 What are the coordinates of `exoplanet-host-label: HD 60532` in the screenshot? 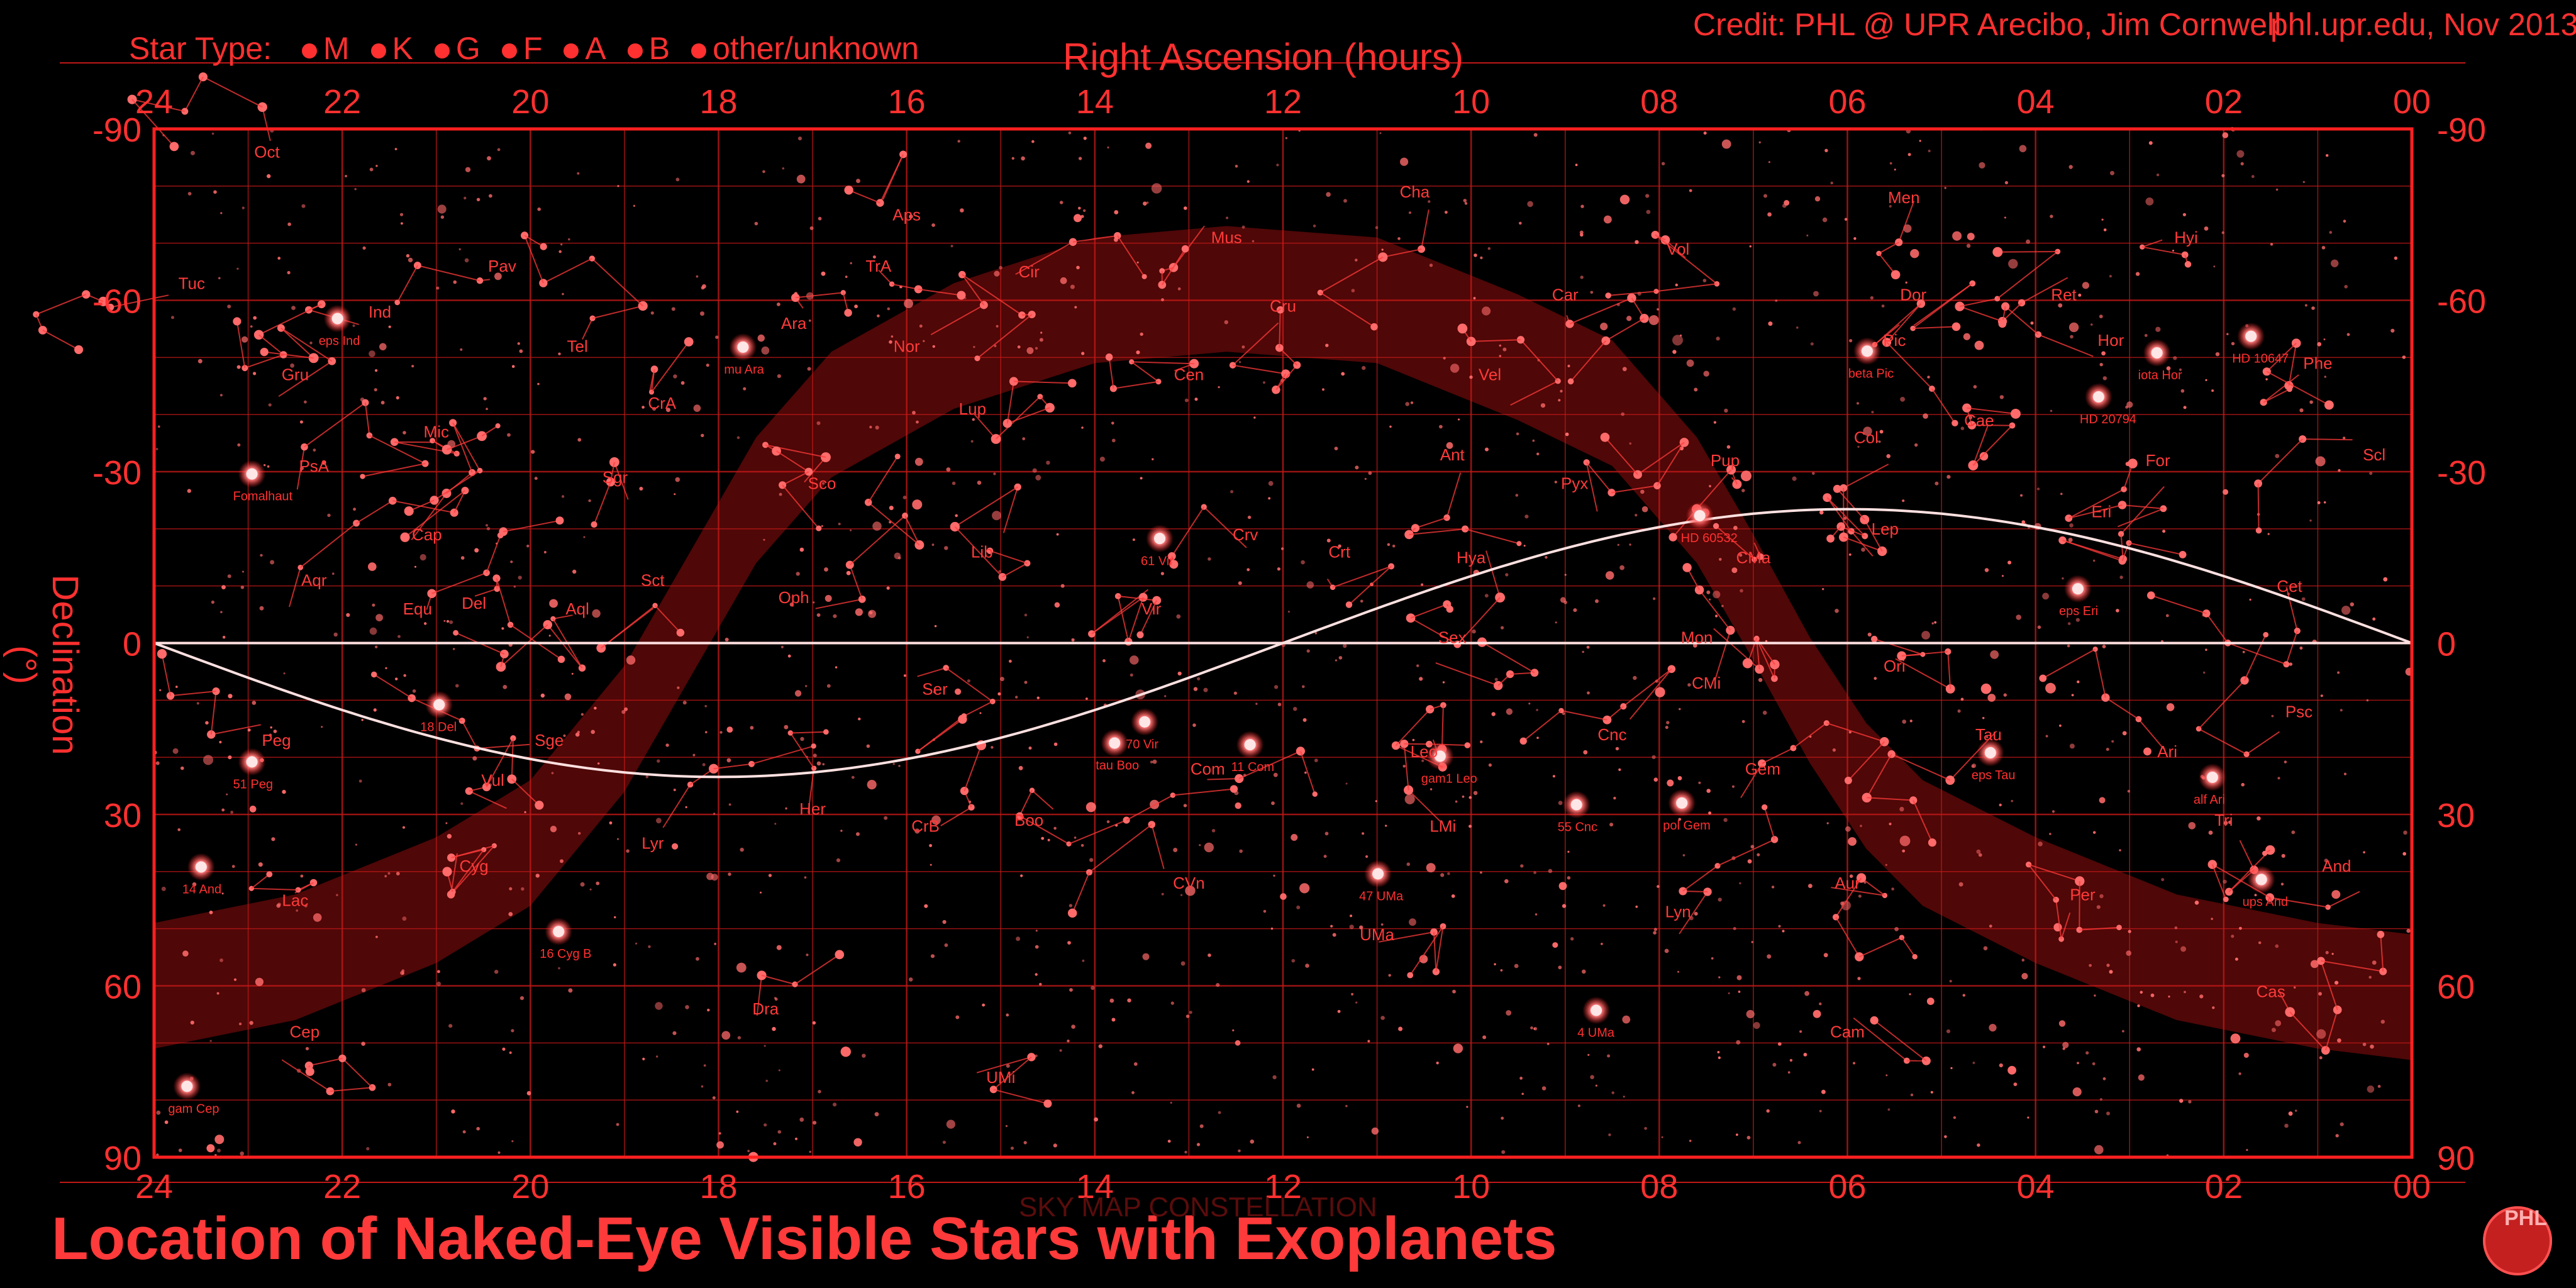 It's located at (1709, 538).